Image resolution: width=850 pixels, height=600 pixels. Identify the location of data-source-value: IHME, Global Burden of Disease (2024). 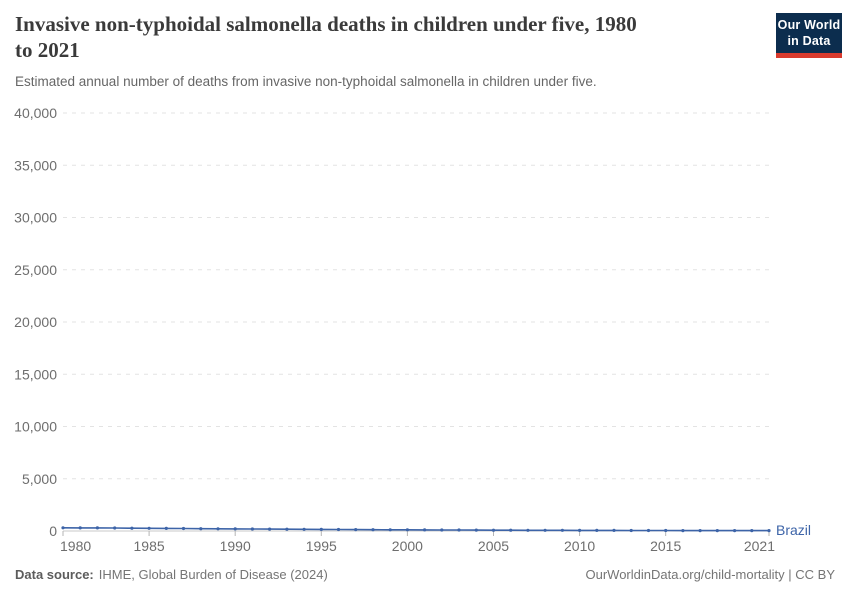
(213, 574).